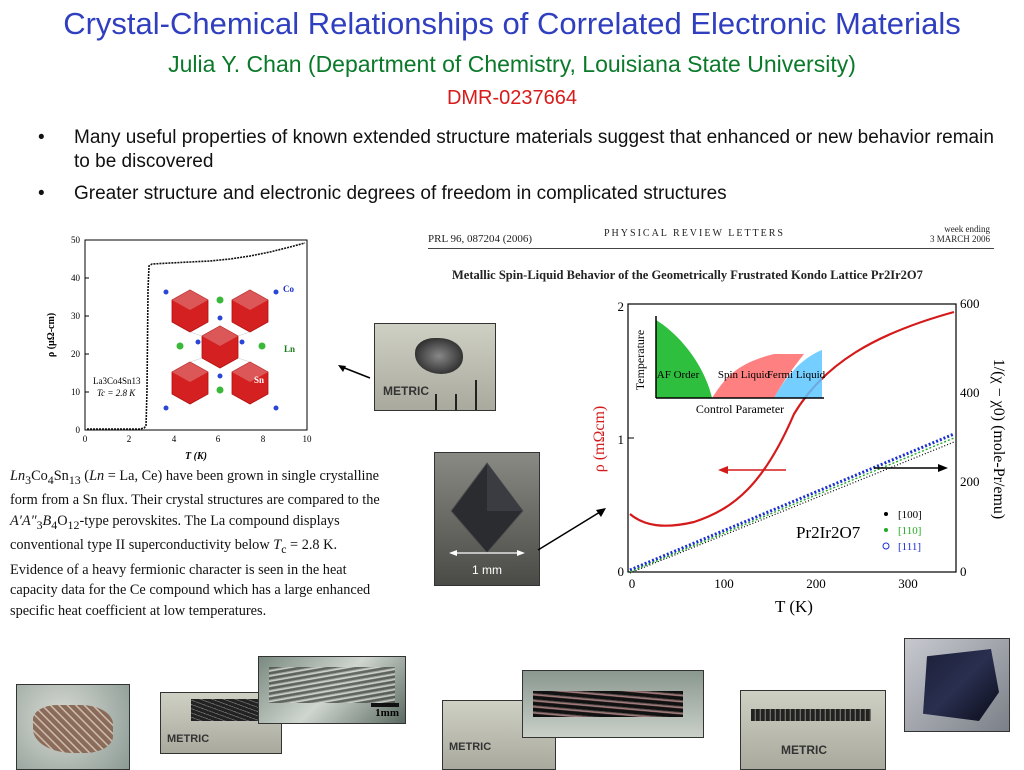  What do you see at coordinates (218, 439) in the screenshot?
I see `x-tick-label: 6` at bounding box center [218, 439].